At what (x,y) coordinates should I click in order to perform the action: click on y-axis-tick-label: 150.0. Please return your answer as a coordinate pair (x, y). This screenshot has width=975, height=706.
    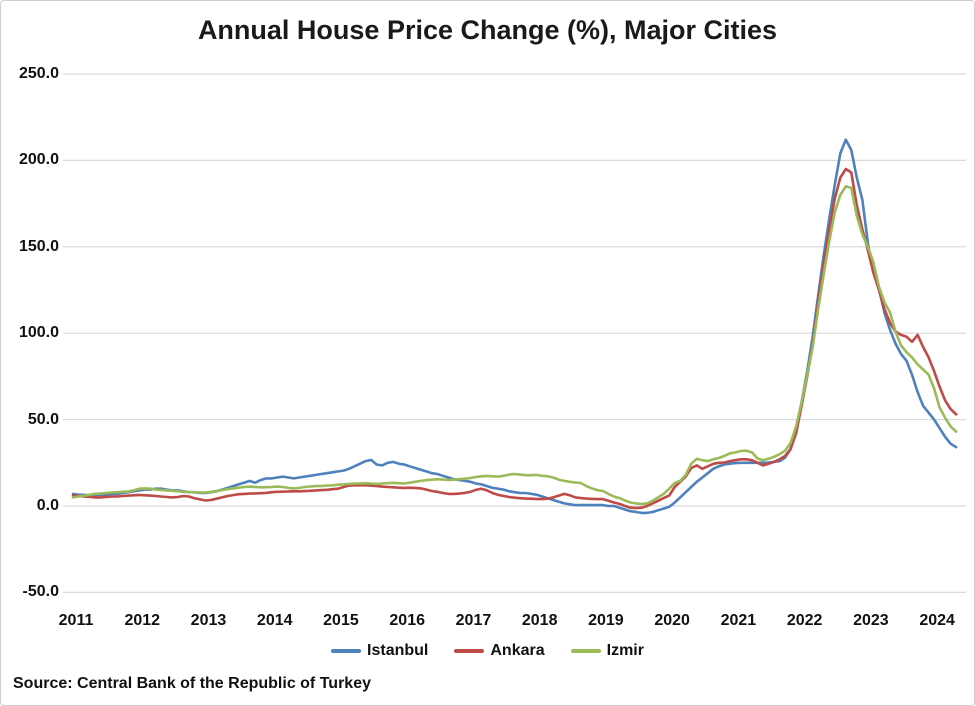
    Looking at the image, I should click on (38, 246).